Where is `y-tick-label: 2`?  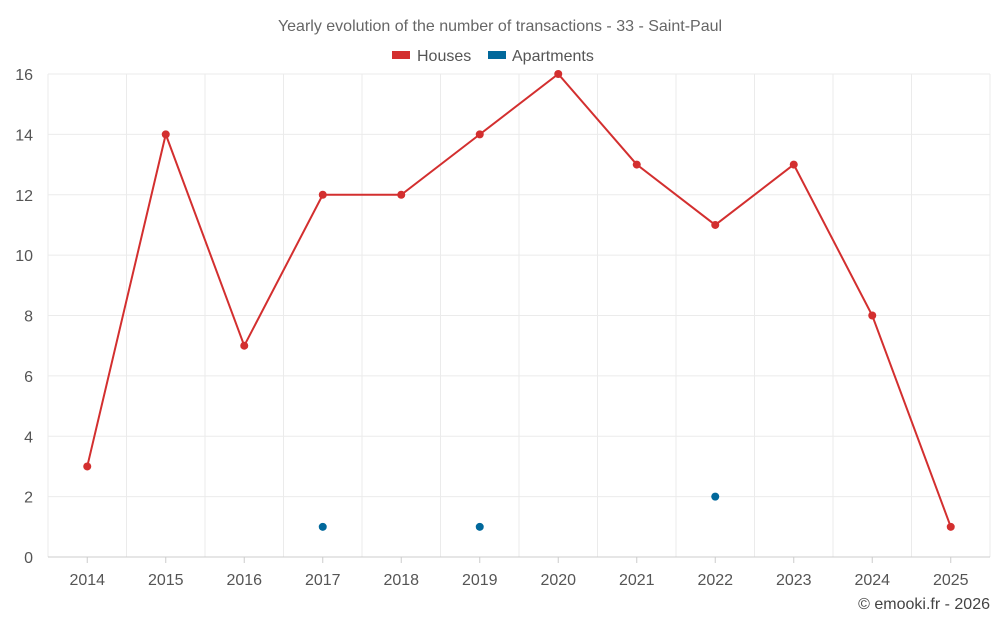 y-tick-label: 2 is located at coordinates (28, 498).